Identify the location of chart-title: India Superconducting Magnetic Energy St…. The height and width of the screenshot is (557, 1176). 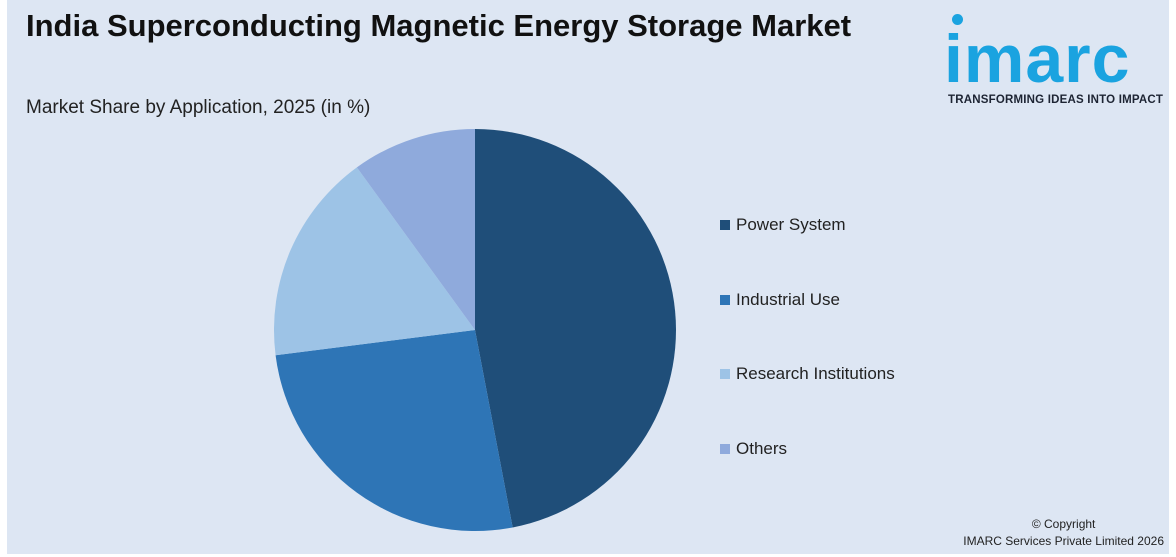
(439, 25).